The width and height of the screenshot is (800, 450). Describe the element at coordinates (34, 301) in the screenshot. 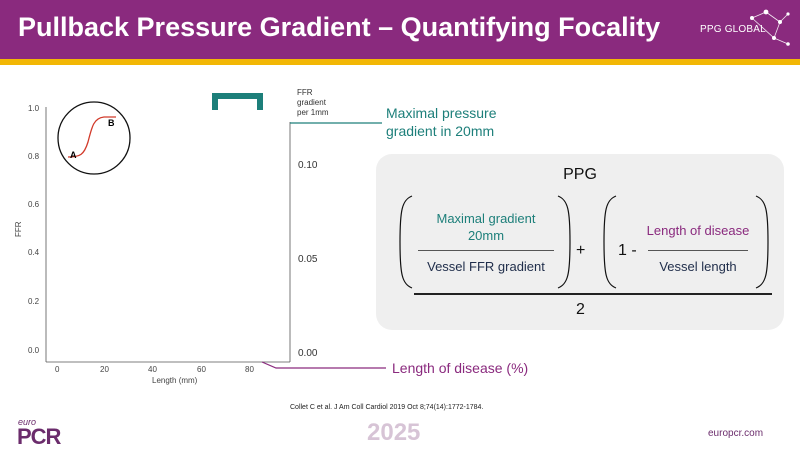

I see `y-tick-label: 0.2` at that location.